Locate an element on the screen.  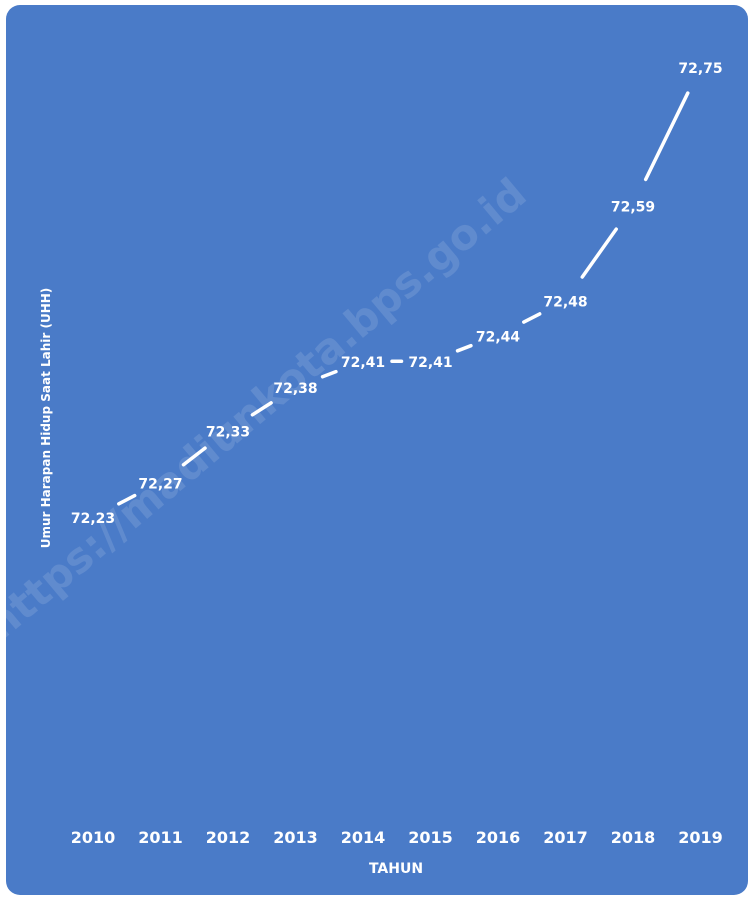
y-axis-label: Umur Harapan Hidup Saat Lahir (UHH) is located at coordinates (46, 418).